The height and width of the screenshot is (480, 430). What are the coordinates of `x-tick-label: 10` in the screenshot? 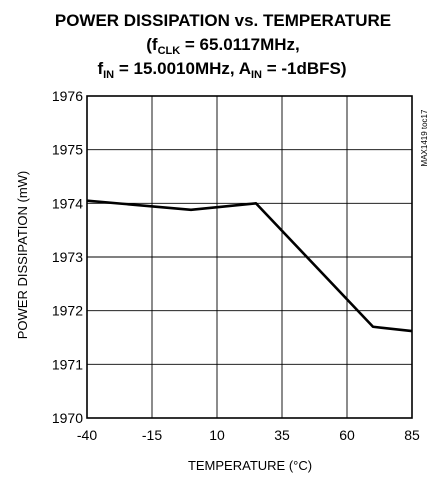 It's located at (217, 435).